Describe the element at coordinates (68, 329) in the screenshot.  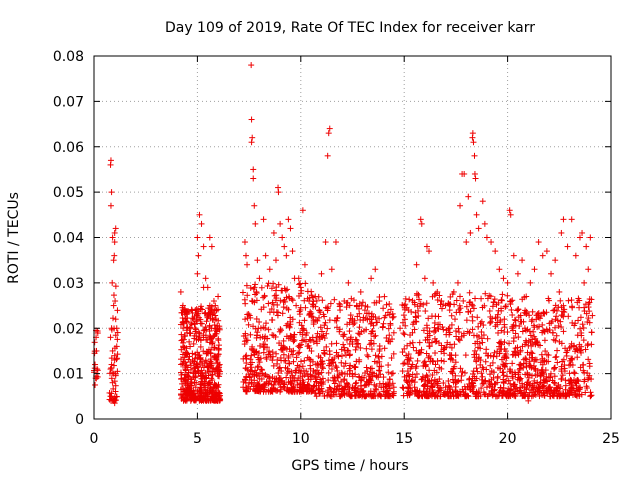
I see `y-tick-label: 0.02` at that location.